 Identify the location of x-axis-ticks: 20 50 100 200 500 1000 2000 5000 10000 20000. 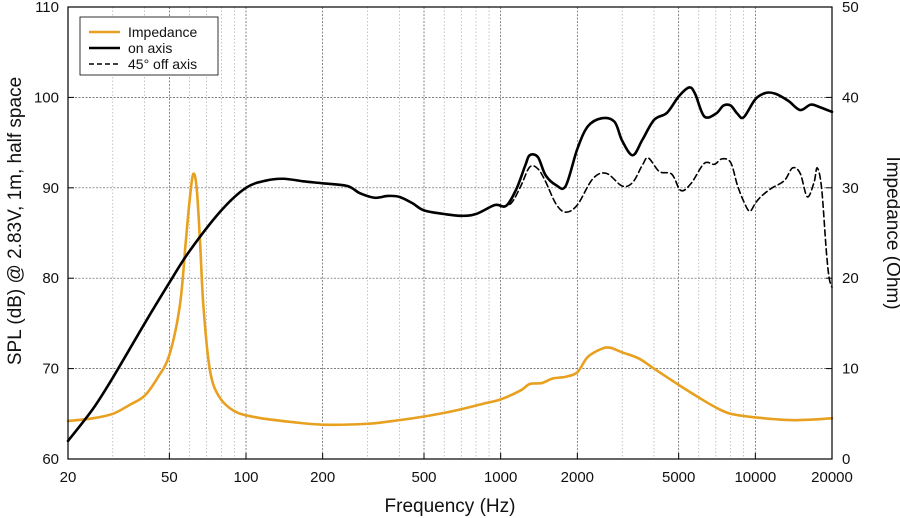
(456, 469).